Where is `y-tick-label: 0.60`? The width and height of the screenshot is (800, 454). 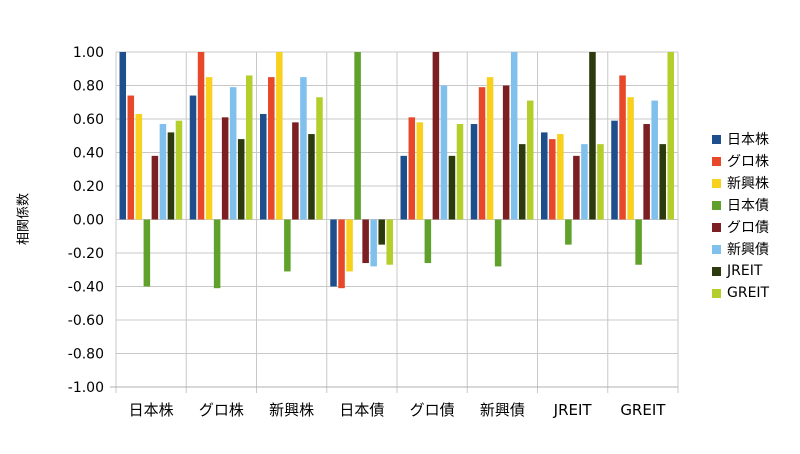 y-tick-label: 0.60 is located at coordinates (88, 120).